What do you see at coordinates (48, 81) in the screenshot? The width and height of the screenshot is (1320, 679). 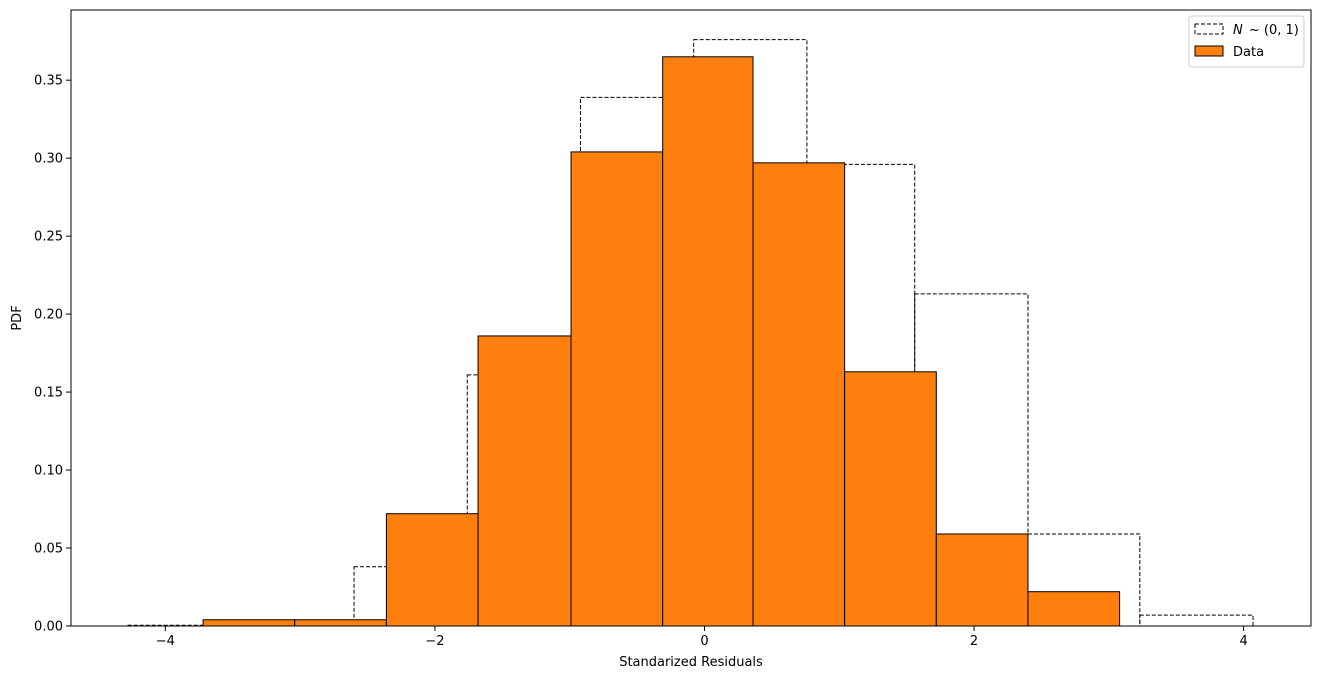 I see `y-tick-label: 0.35` at bounding box center [48, 81].